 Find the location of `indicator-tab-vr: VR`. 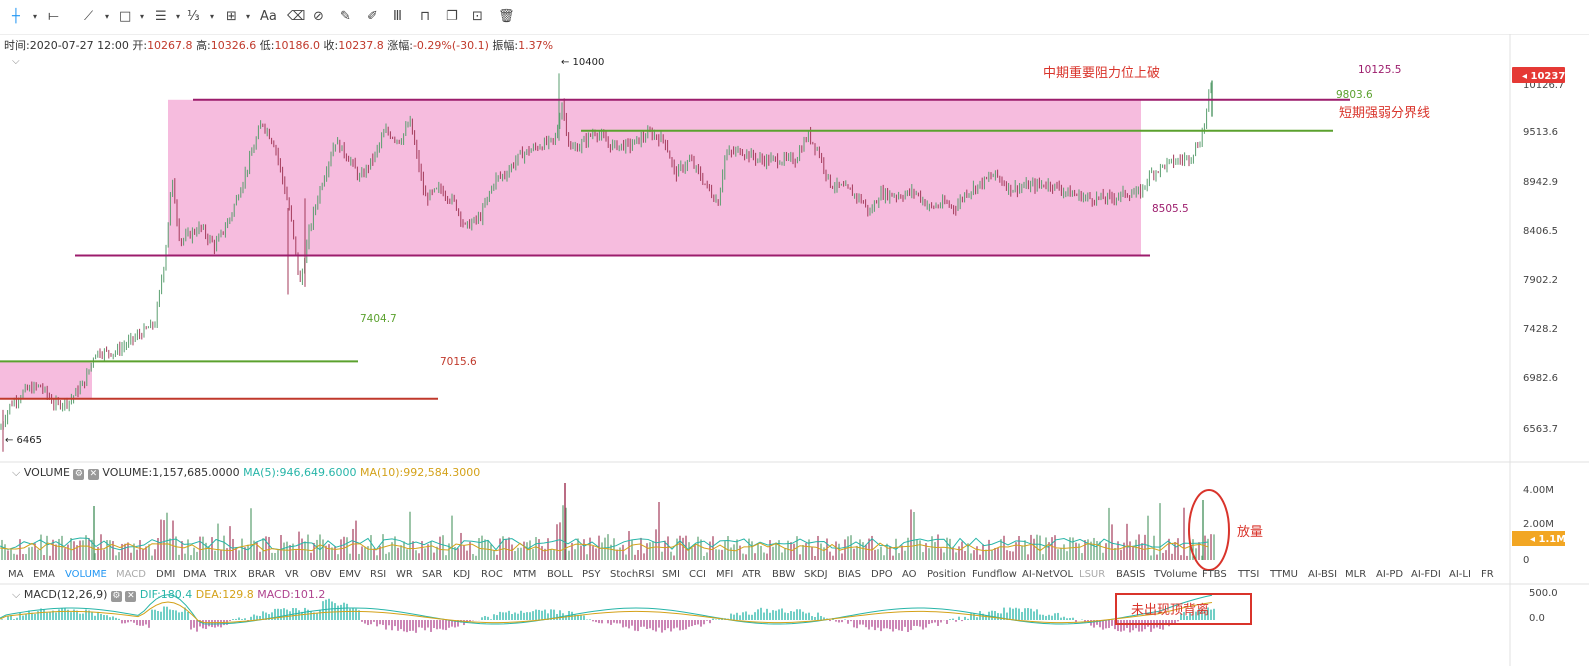

indicator-tab-vr: VR is located at coordinates (292, 574).